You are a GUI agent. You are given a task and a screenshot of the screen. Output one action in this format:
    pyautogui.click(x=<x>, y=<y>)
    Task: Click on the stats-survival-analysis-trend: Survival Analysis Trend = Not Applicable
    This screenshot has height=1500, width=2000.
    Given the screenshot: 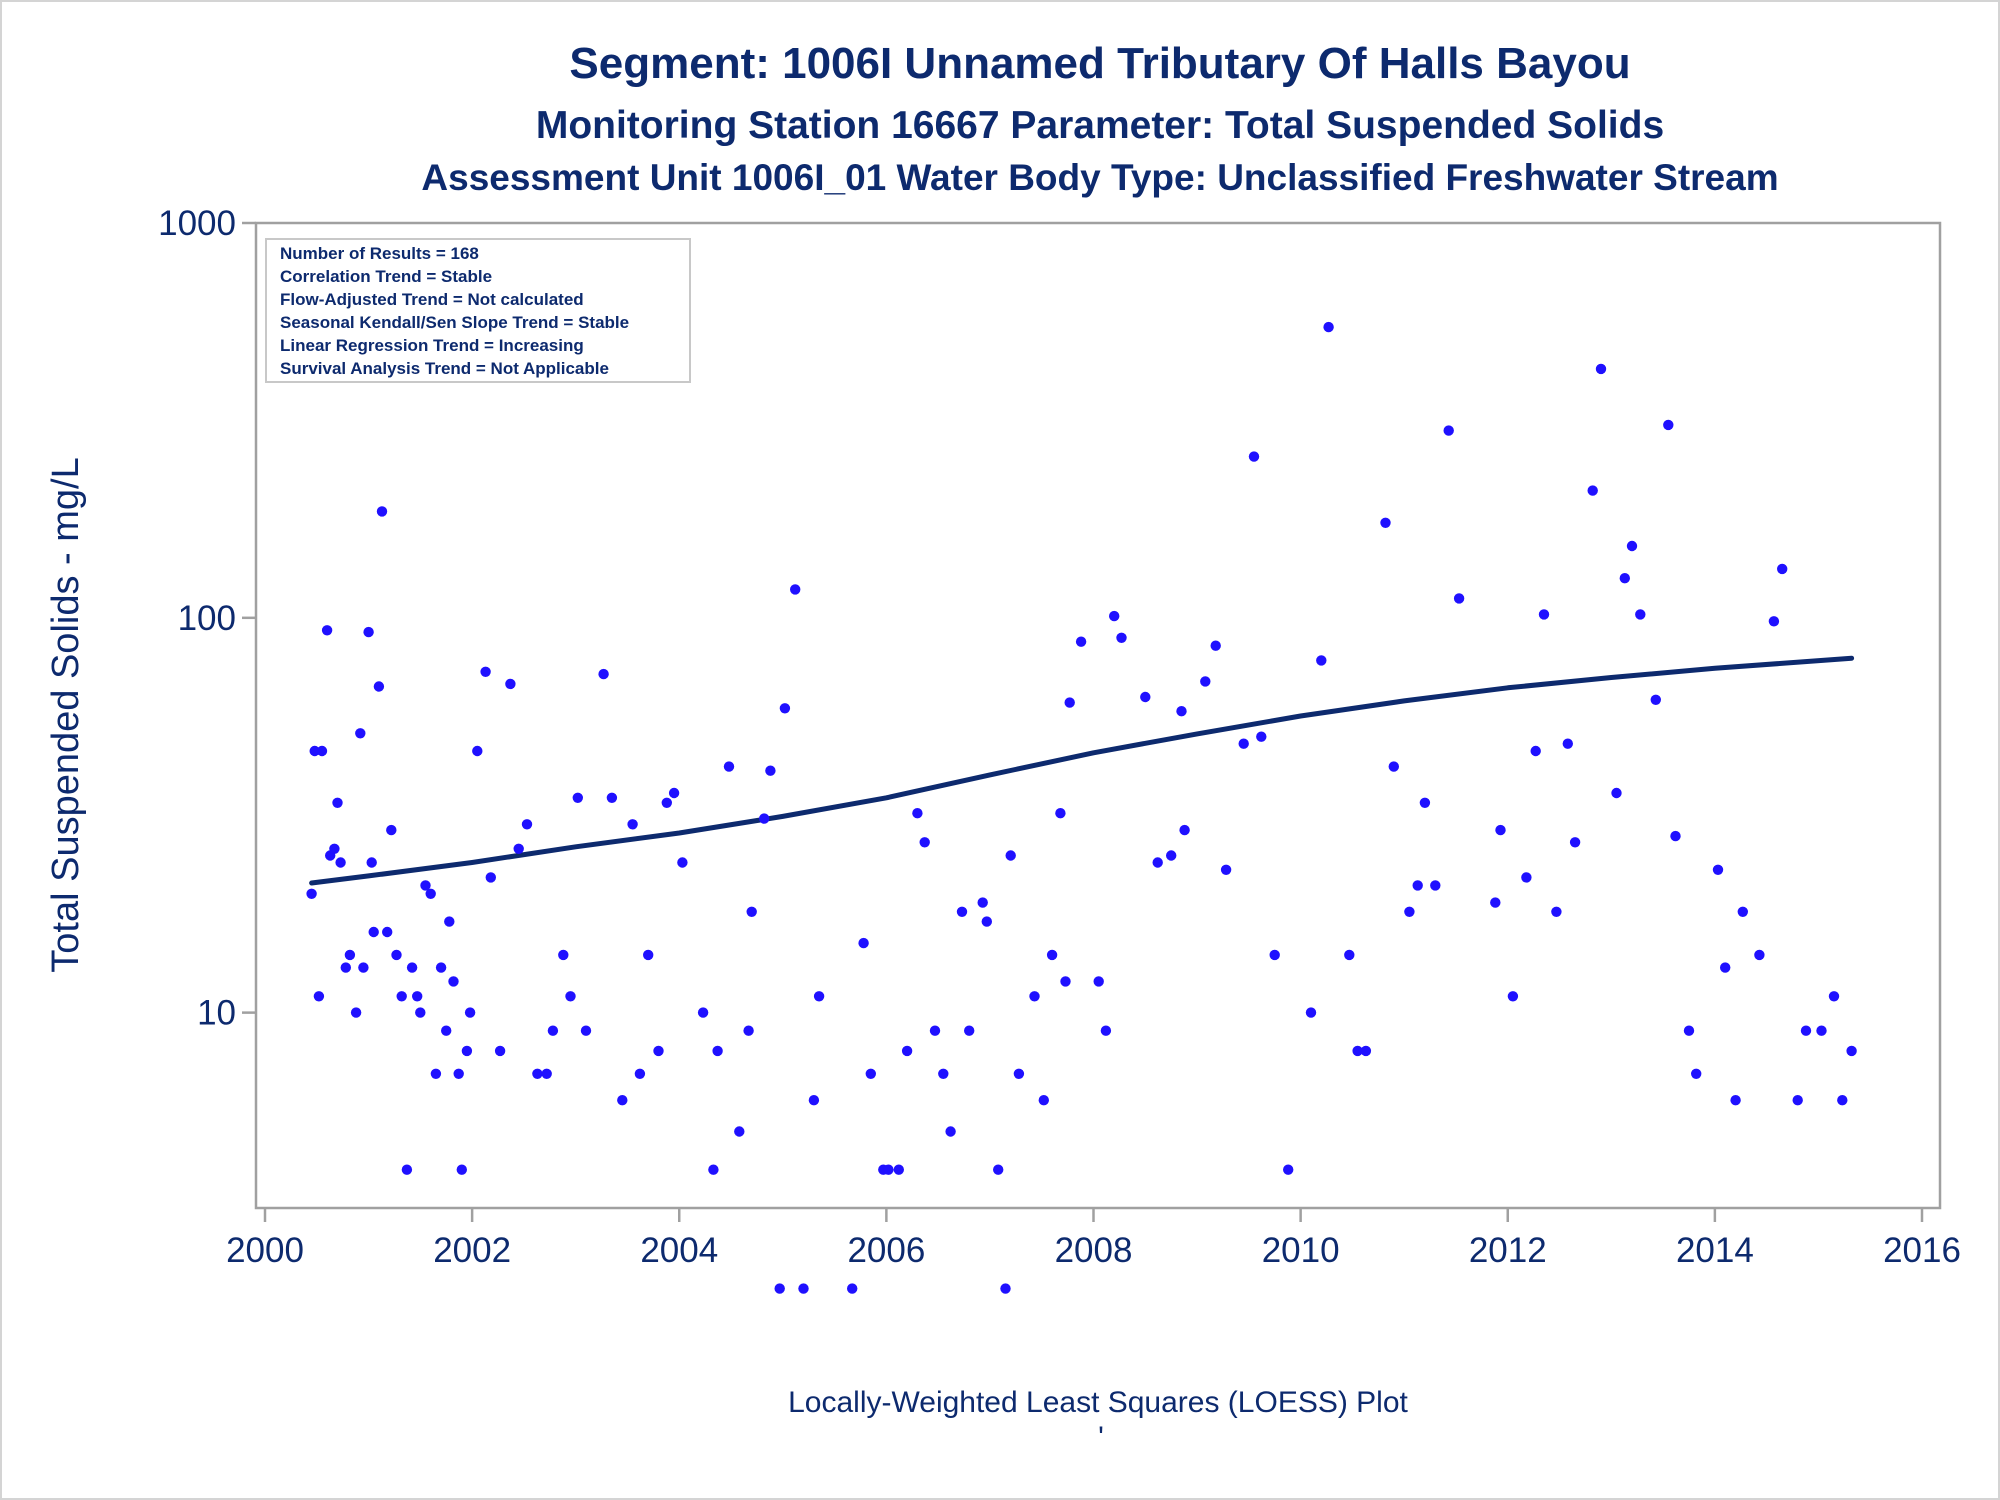 What is the action you would take?
    pyautogui.click(x=444, y=368)
    